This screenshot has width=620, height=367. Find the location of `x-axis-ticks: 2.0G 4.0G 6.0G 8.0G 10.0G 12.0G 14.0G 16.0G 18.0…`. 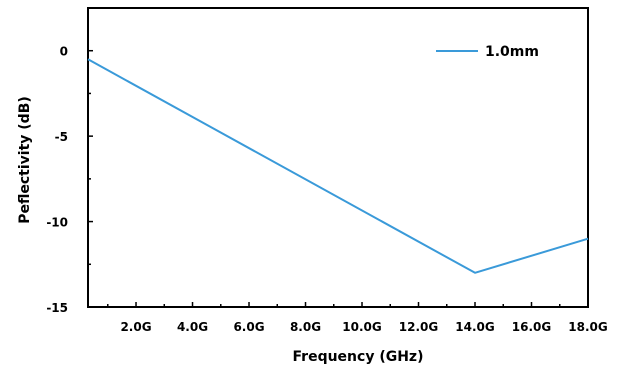

x-axis-ticks: 2.0G 4.0G 6.0G 8.0G 10.0G 12.0G 14.0G 16.0G 18.0… is located at coordinates (357, 318).